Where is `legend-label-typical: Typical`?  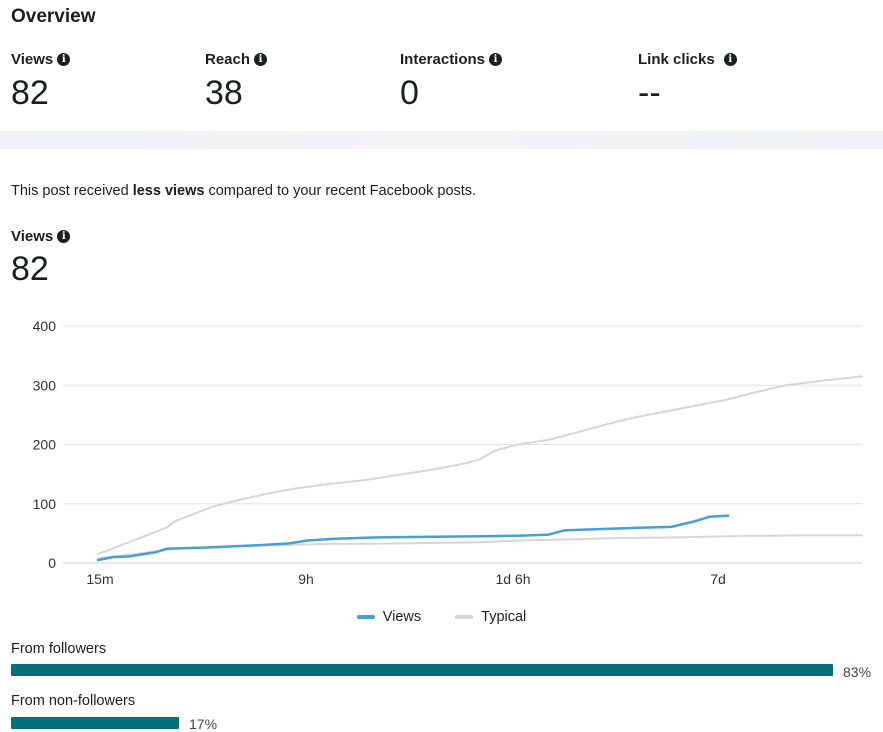 legend-label-typical: Typical is located at coordinates (504, 617).